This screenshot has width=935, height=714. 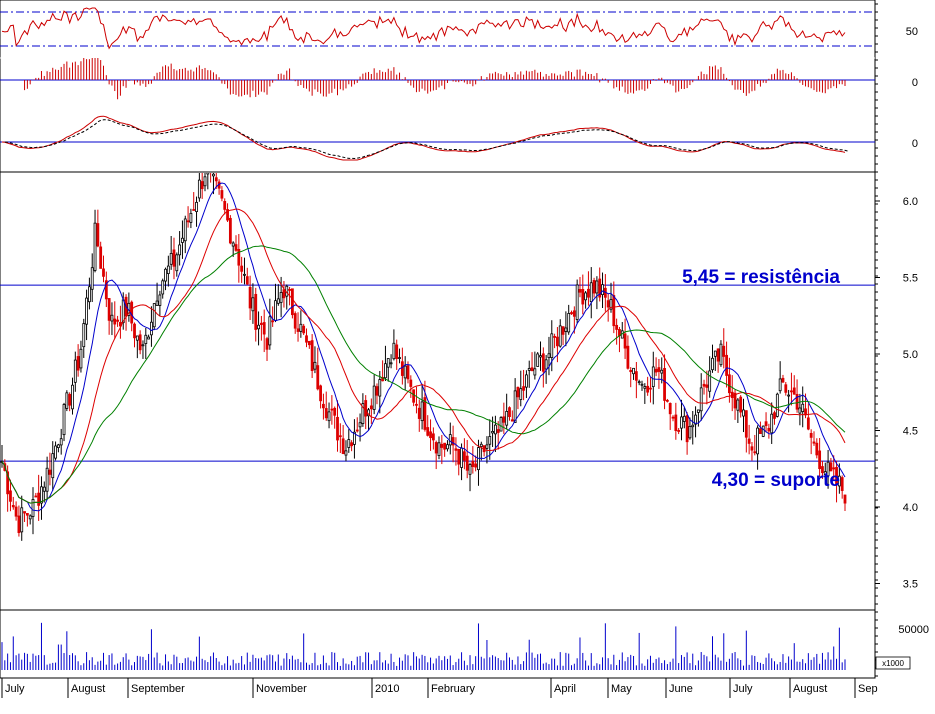 What do you see at coordinates (621, 689) in the screenshot?
I see `time-tick-label: May` at bounding box center [621, 689].